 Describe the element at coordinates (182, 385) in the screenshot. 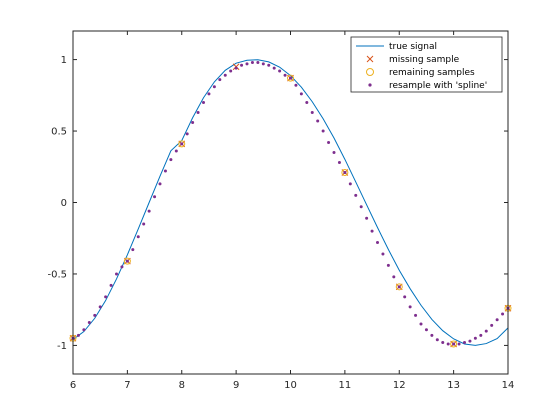

I see `x-tick-label: 8` at that location.